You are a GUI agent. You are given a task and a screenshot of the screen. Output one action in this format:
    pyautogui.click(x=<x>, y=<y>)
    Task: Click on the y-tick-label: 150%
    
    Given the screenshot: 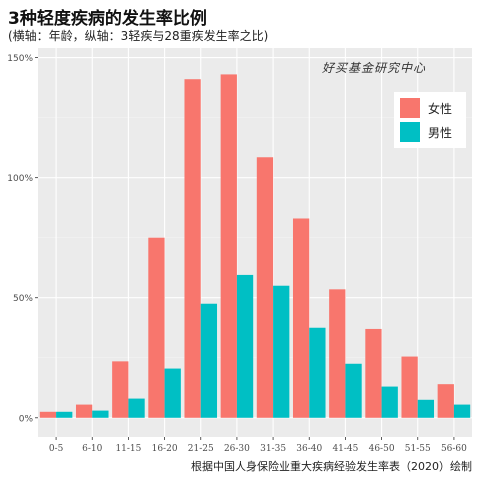 What is the action you would take?
    pyautogui.click(x=20, y=59)
    